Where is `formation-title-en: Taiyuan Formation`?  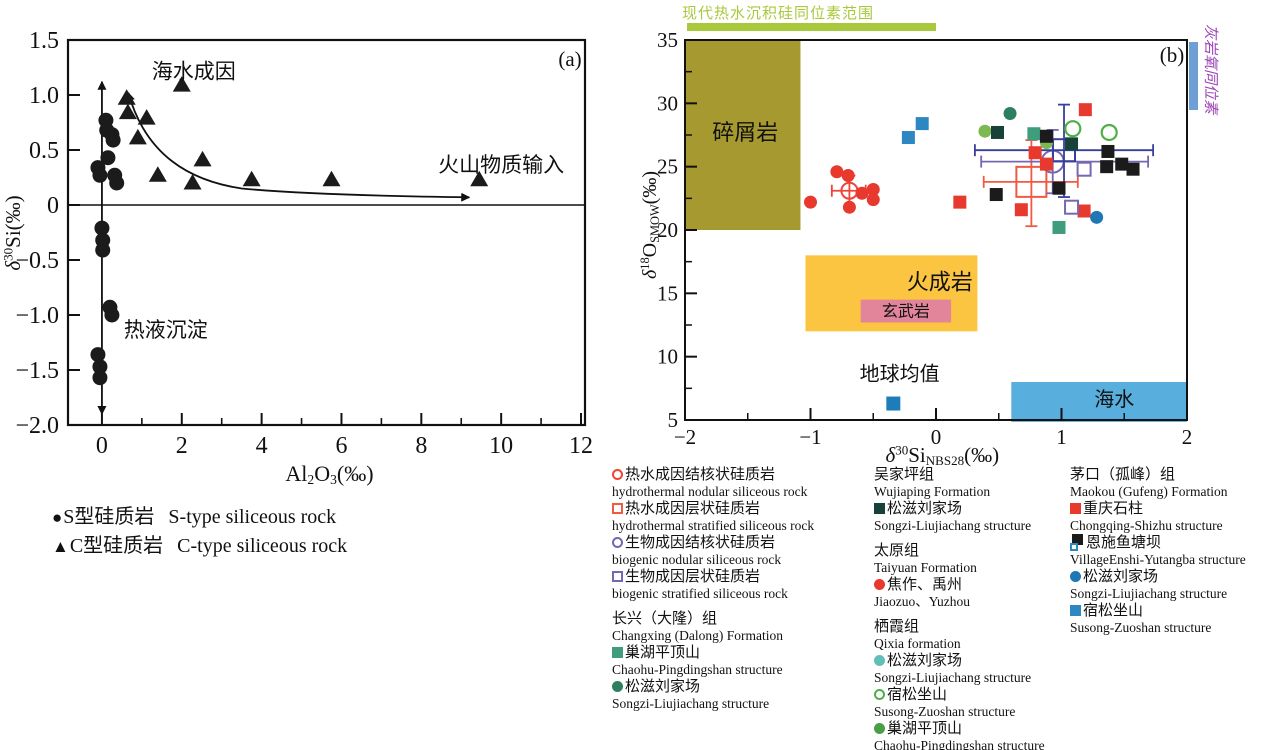
formation-title-en: Taiyuan Formation is located at coordinates (925, 567).